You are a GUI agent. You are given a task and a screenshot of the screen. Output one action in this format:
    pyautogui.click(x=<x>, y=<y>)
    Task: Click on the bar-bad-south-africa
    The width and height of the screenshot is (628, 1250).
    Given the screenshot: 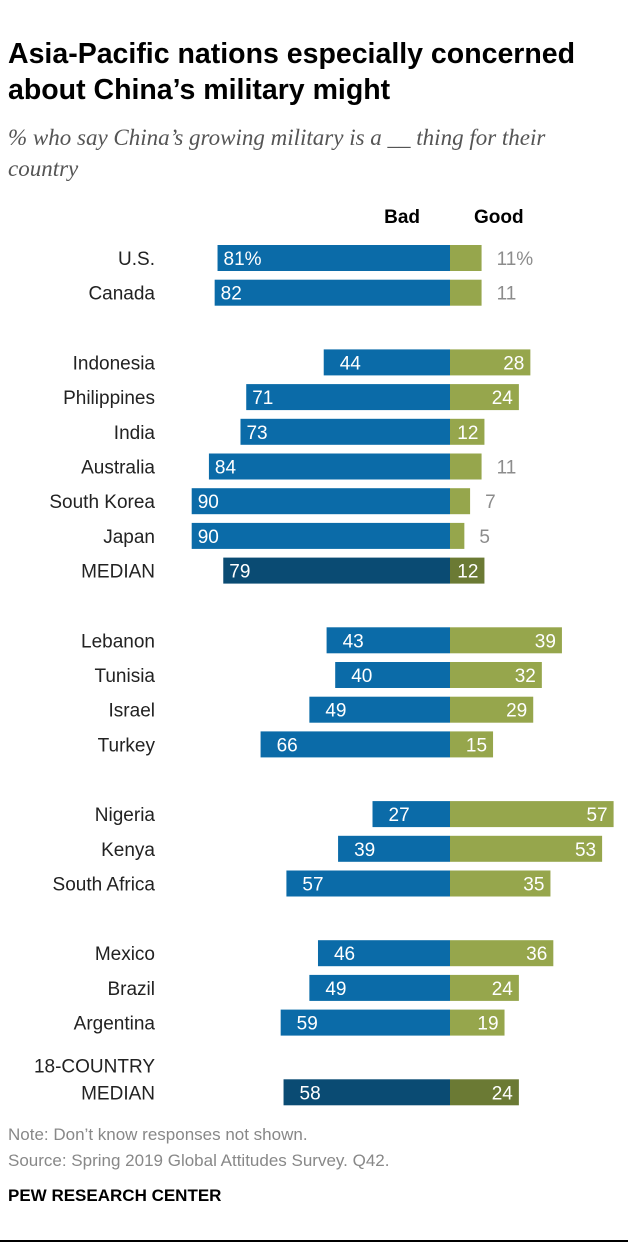 What is the action you would take?
    pyautogui.click(x=368, y=883)
    